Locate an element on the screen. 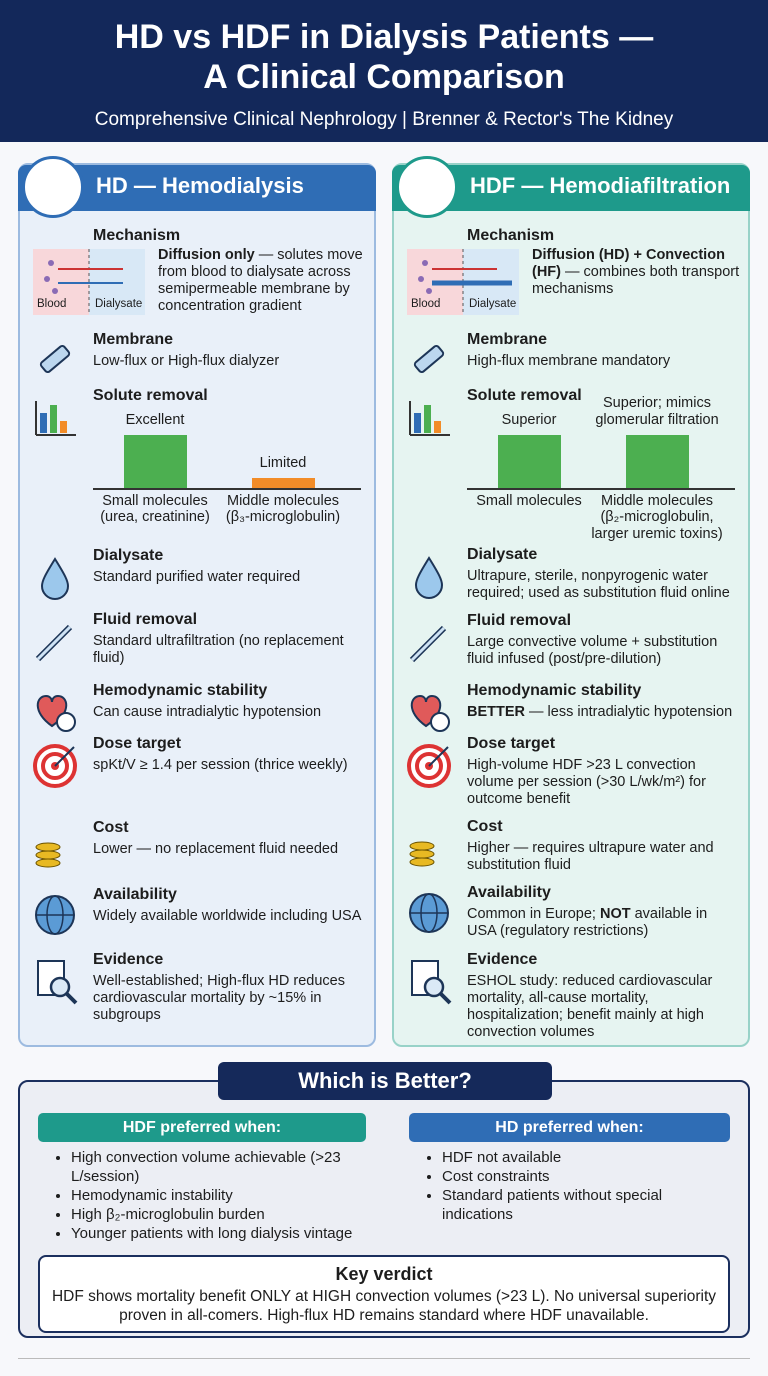  text-part: BETTER is located at coordinates (496, 712).